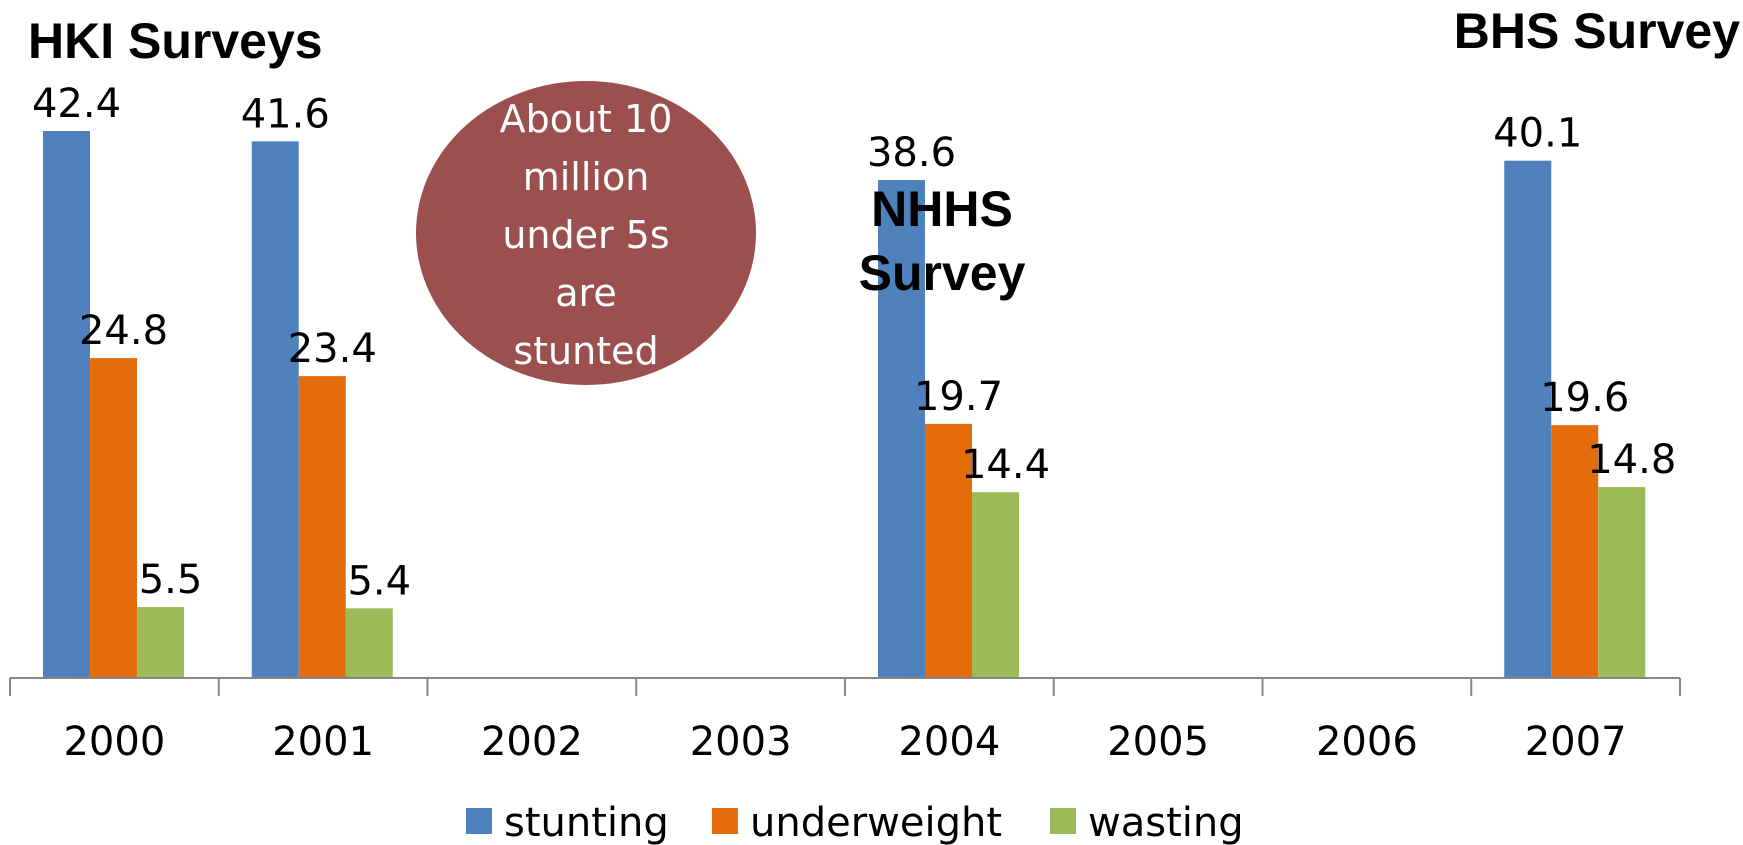 The width and height of the screenshot is (1743, 845). What do you see at coordinates (876, 822) in the screenshot?
I see `legend-label-underweight: underweight` at bounding box center [876, 822].